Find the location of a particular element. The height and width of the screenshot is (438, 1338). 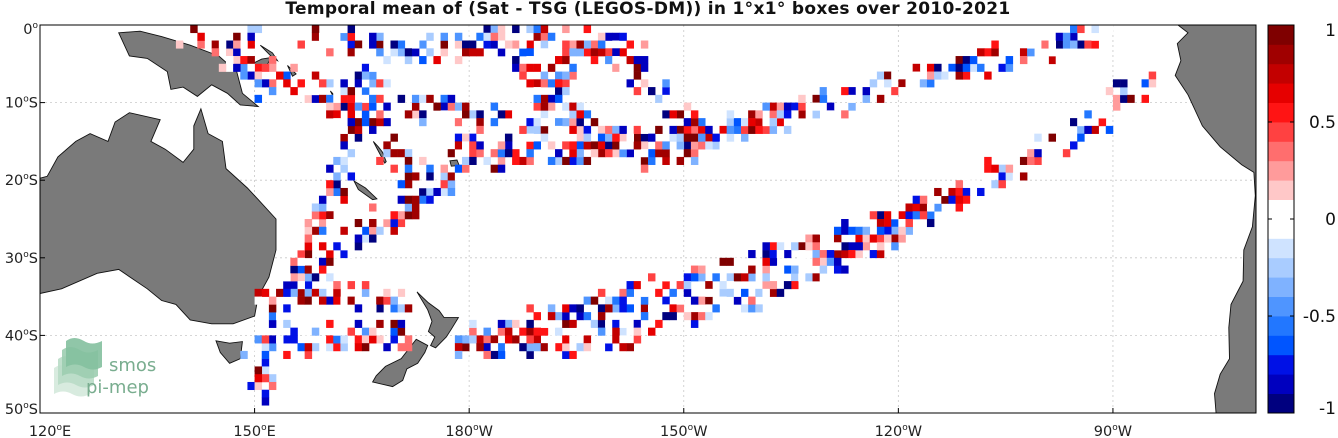

colorbar-swatch is located at coordinates (1281, 267).